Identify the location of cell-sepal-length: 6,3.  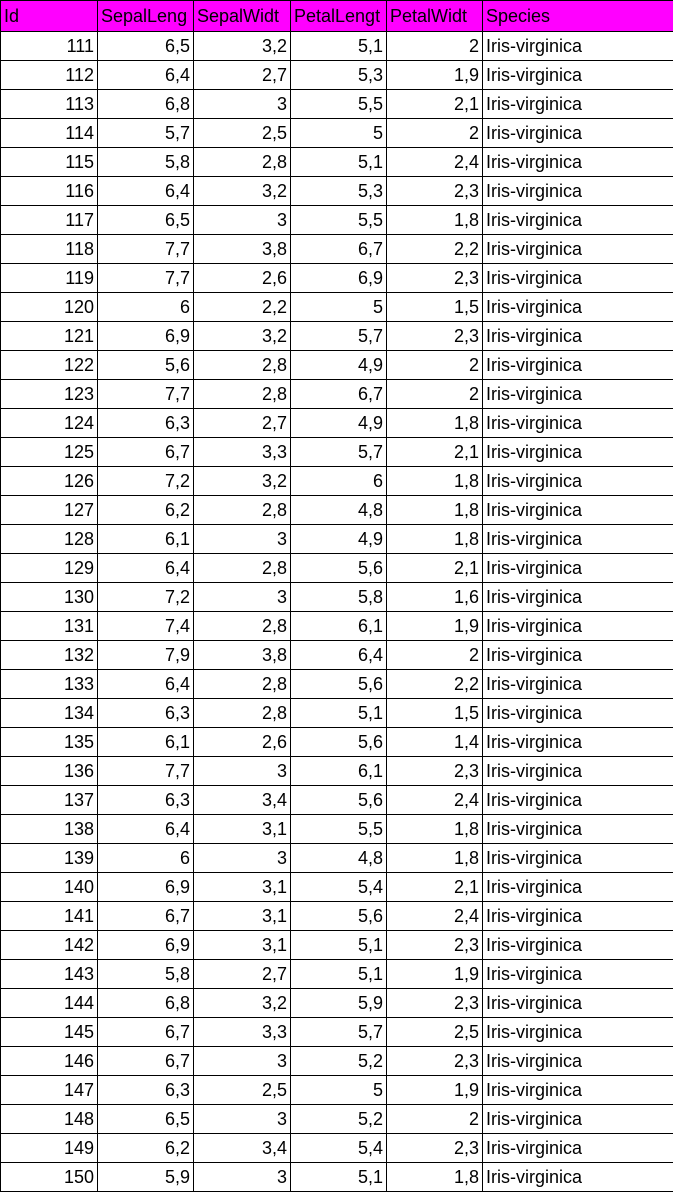
(146, 423).